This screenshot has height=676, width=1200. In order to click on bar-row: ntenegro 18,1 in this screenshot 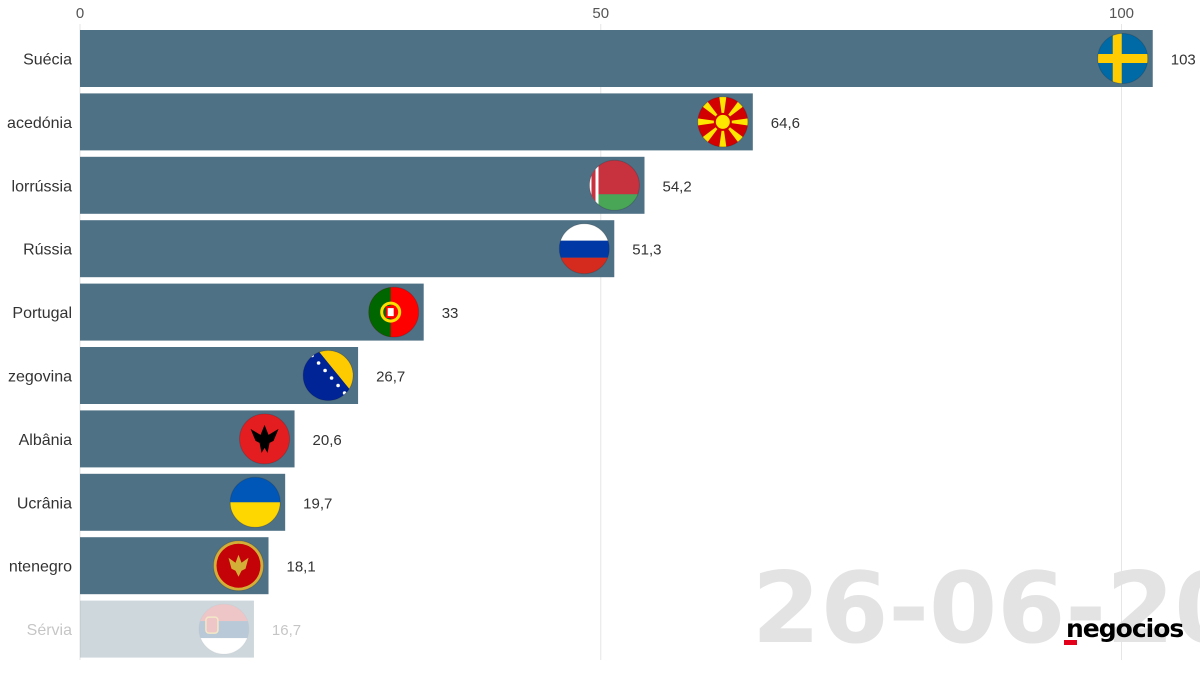, I will do `click(162, 566)`.